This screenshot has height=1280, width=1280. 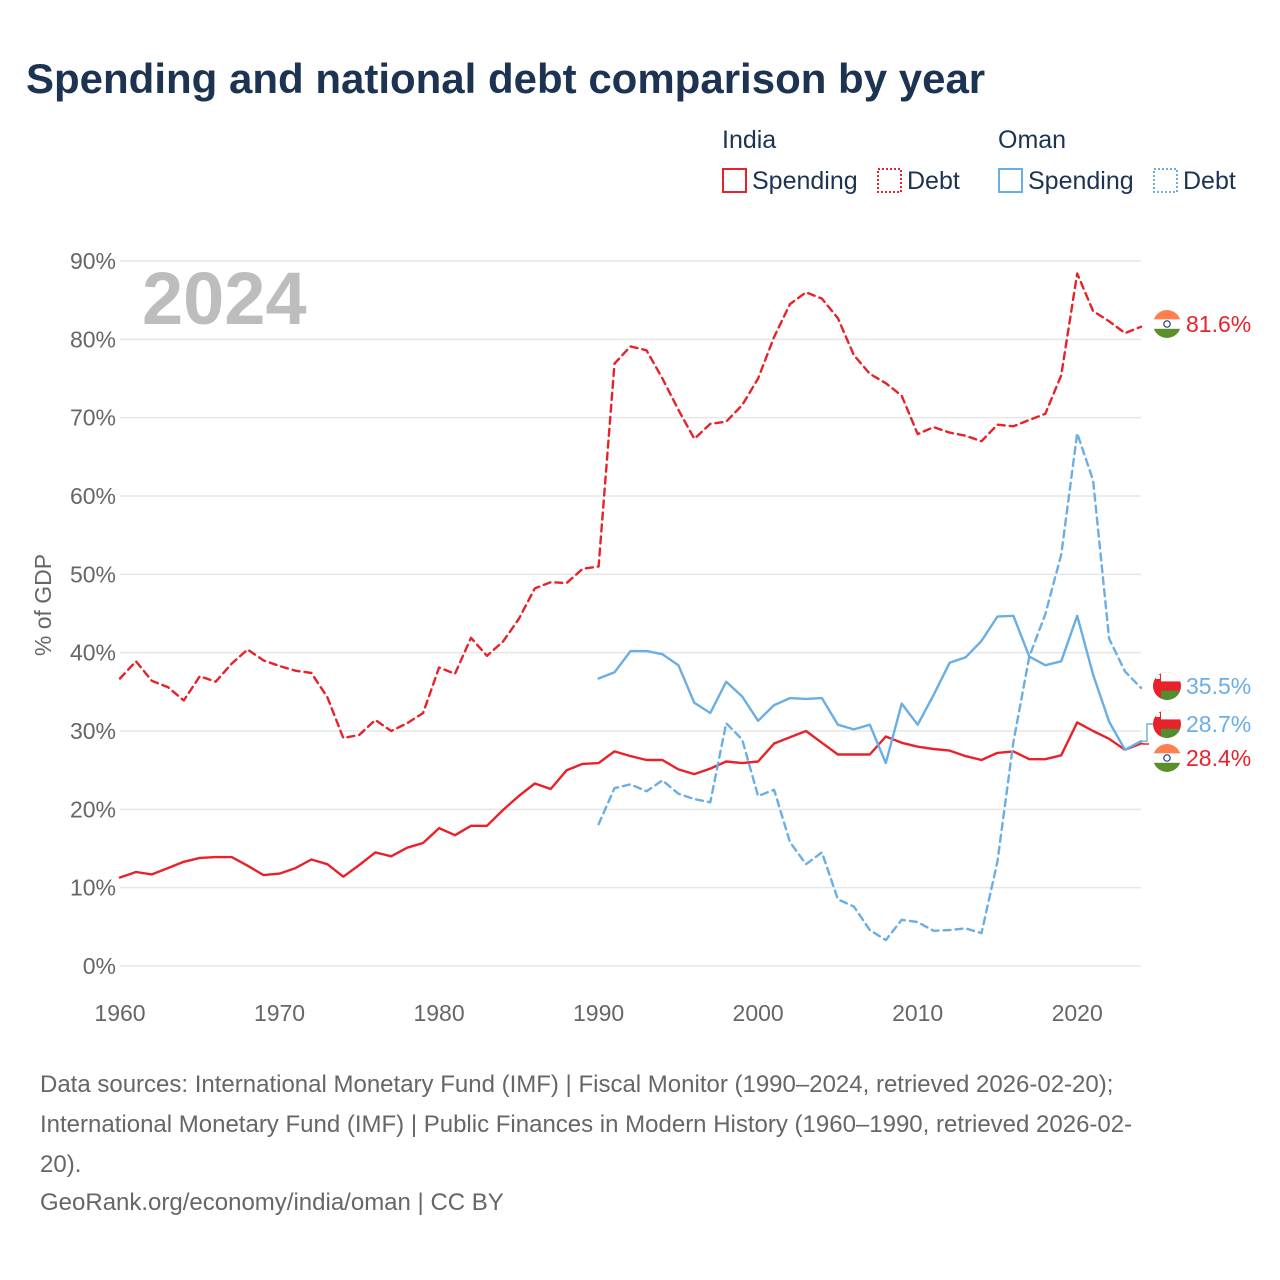 I want to click on x-tick-label: 1960, so click(x=119, y=1013).